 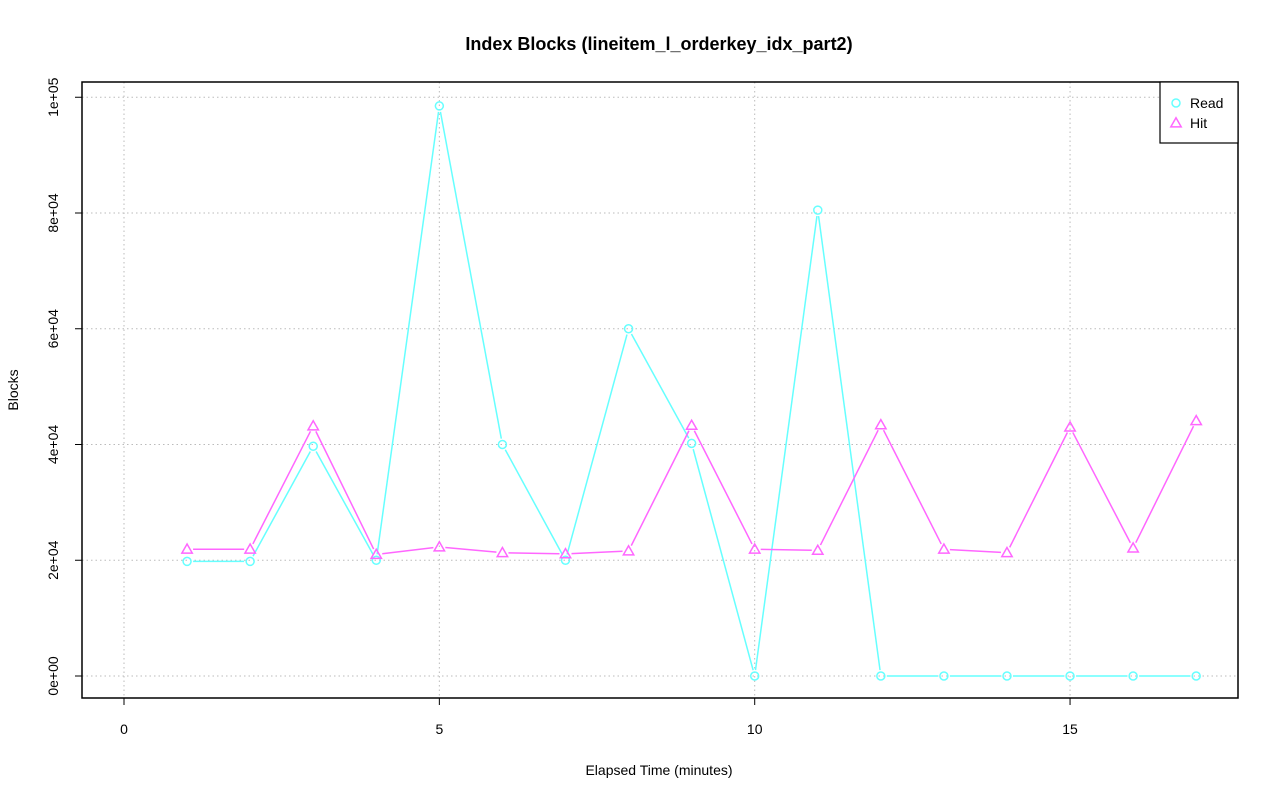 What do you see at coordinates (1206, 103) in the screenshot?
I see `legend-label-read: Read` at bounding box center [1206, 103].